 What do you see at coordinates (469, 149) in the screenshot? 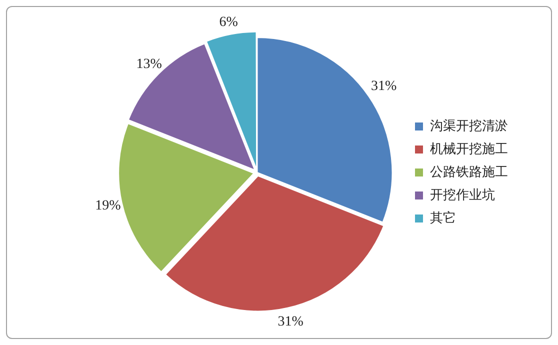
I see `legend-label: 机械开挖施工` at bounding box center [469, 149].